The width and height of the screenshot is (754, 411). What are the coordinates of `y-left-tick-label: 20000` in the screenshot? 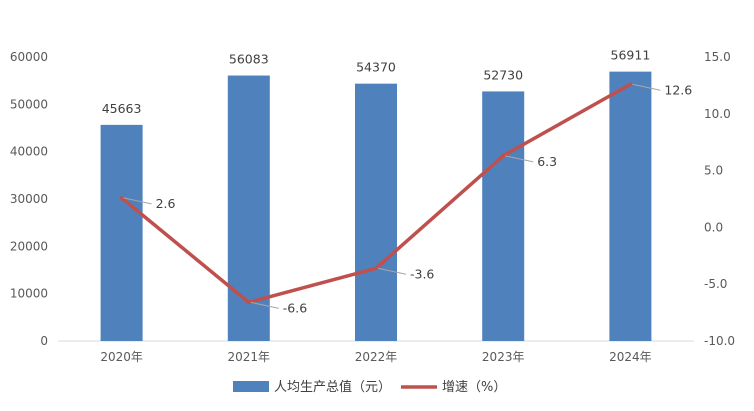 It's located at (29, 246).